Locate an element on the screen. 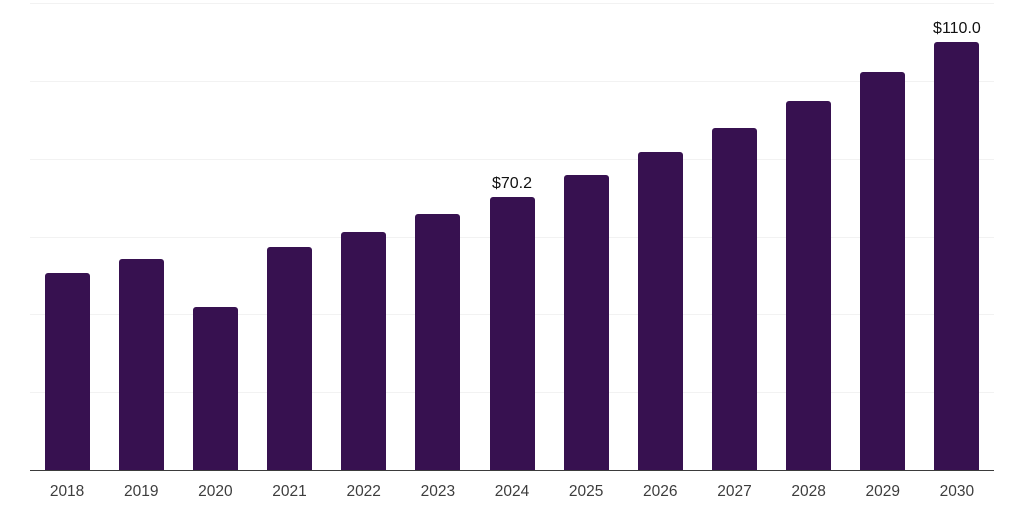  x-tick-label-2018: 2018 is located at coordinates (67, 491).